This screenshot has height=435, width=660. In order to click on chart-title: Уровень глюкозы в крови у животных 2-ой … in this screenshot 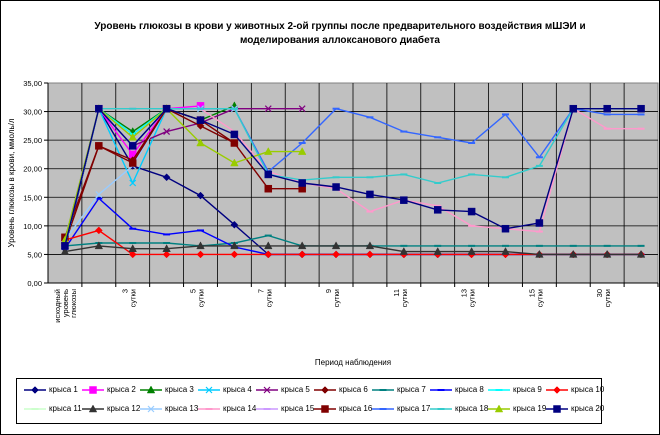, I will do `click(340, 33)`.